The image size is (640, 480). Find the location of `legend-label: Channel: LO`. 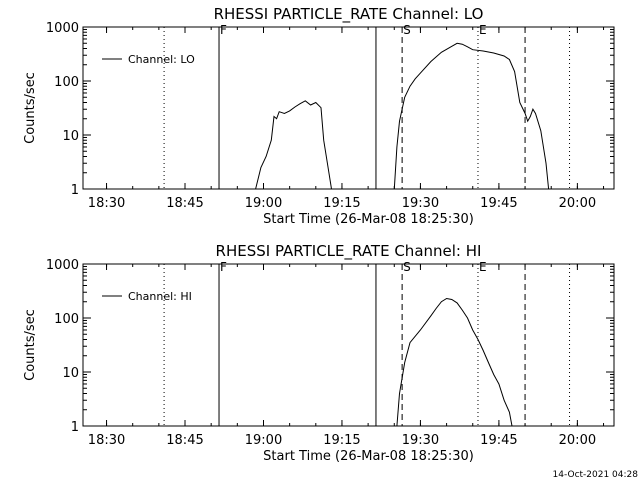

legend-label: Channel: LO is located at coordinates (161, 59).